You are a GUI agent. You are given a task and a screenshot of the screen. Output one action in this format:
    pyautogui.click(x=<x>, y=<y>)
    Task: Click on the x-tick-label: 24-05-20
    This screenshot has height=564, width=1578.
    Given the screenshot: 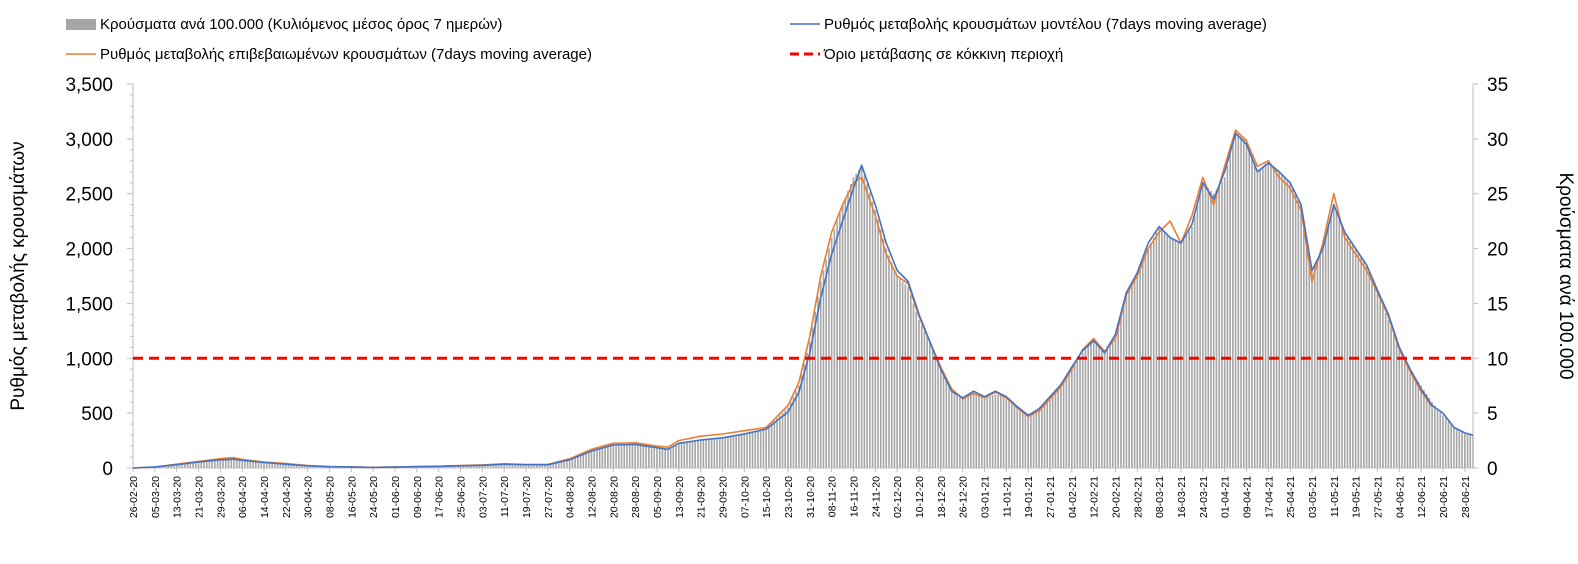 What is the action you would take?
    pyautogui.click(x=374, y=497)
    